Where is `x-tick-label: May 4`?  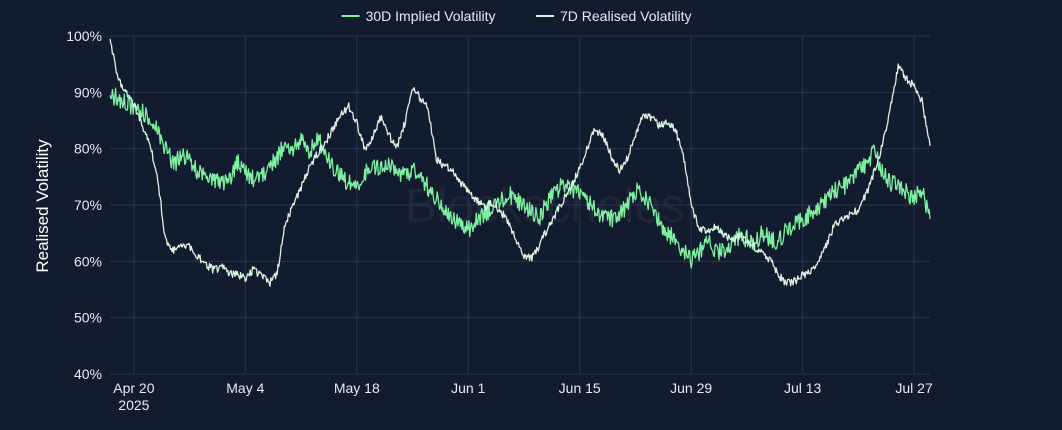 x-tick-label: May 4 is located at coordinates (245, 388).